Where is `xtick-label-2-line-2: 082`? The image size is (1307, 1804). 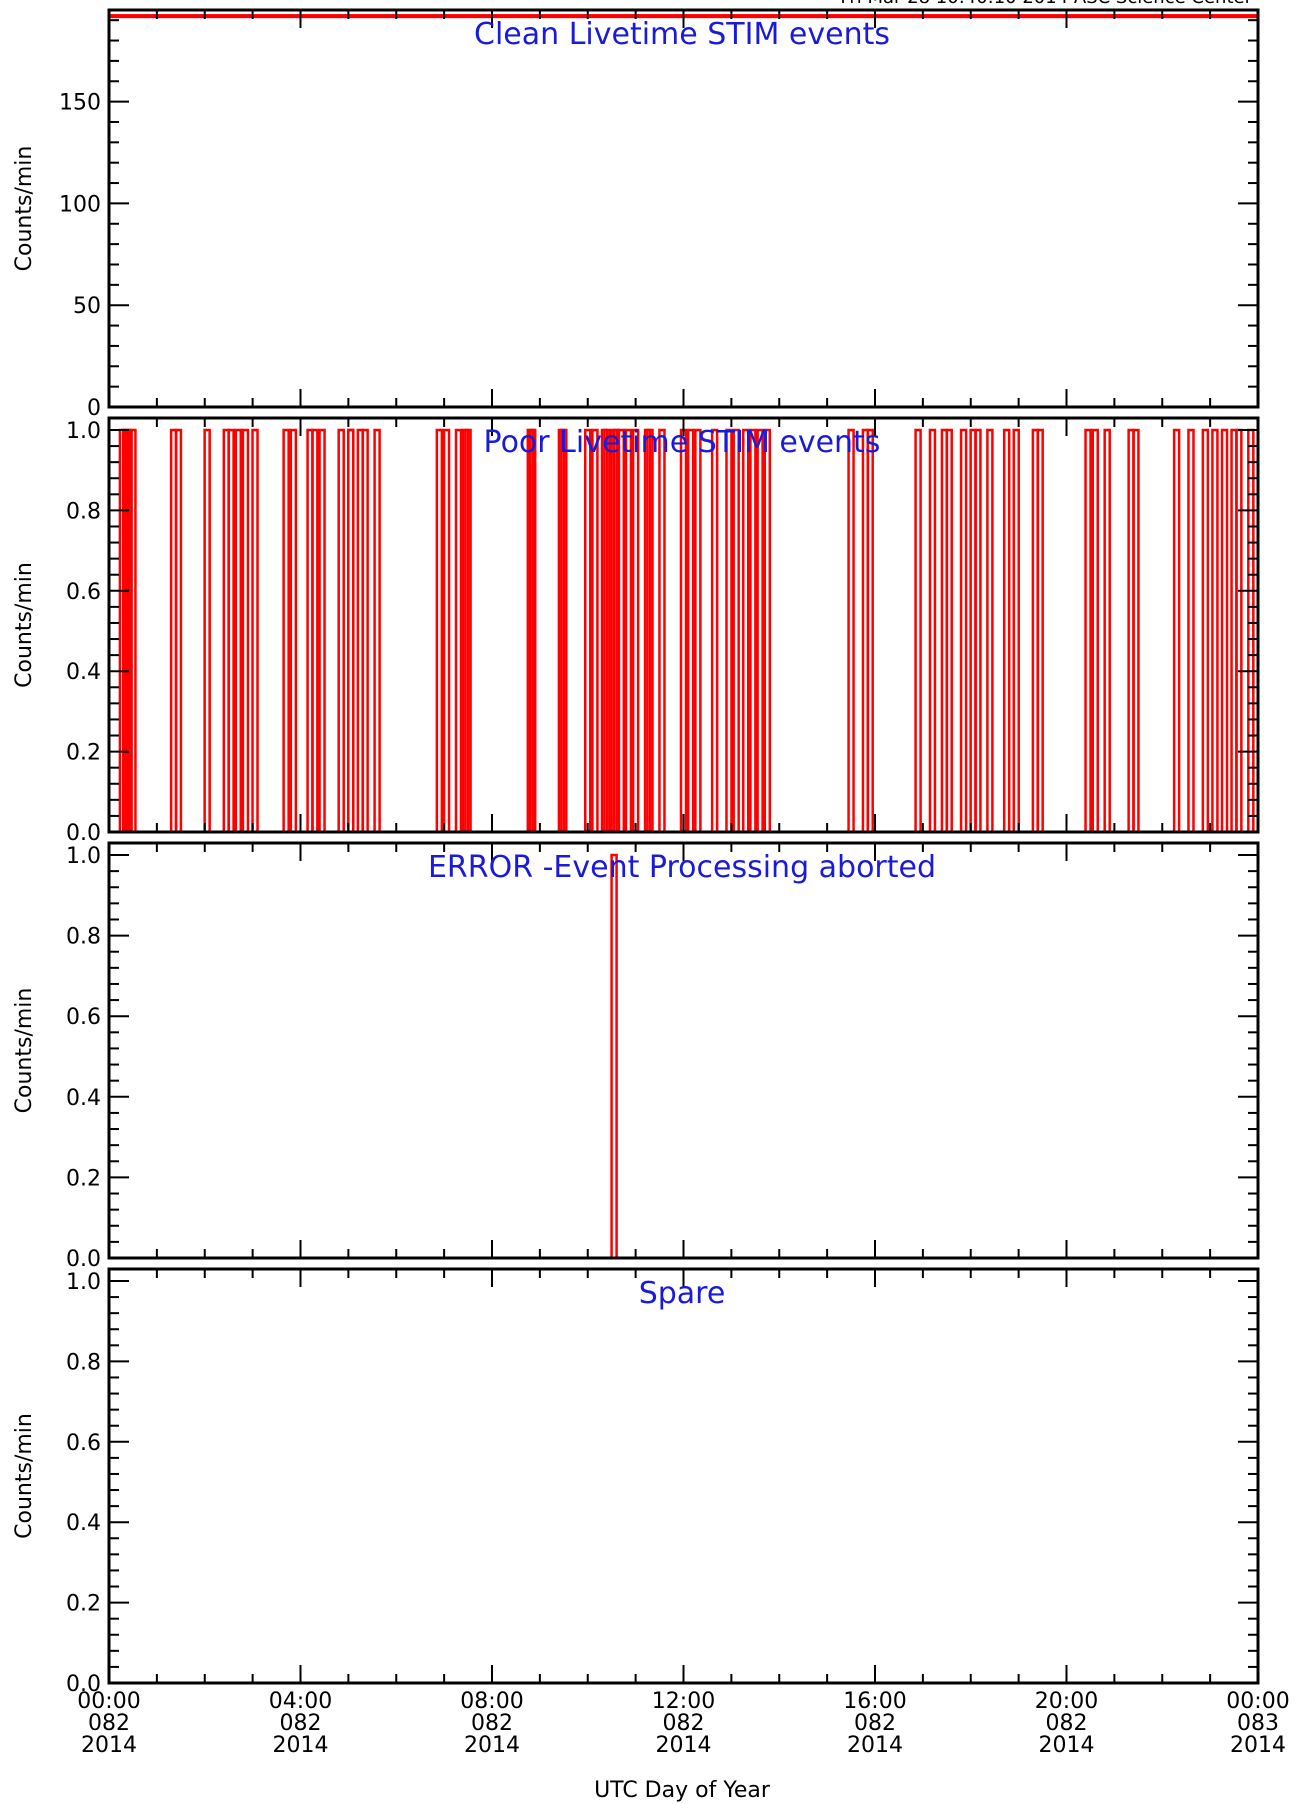 xtick-label-2-line-2: 082 is located at coordinates (301, 1723).